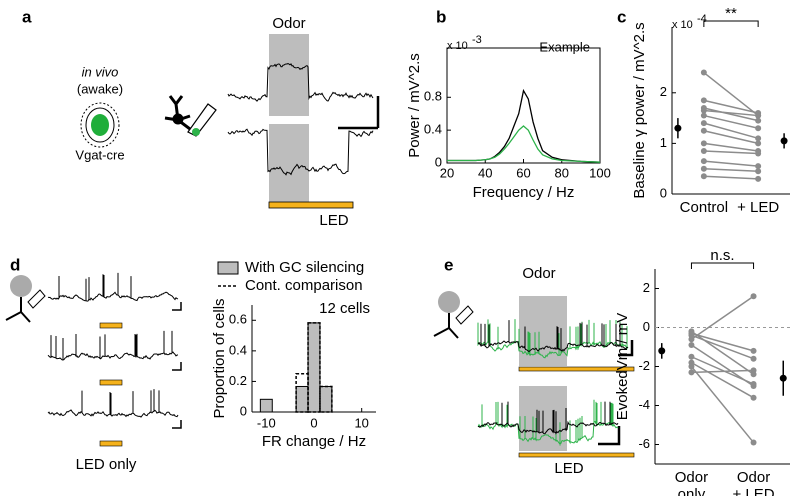  I want to click on strain-label: Vgat-cre, so click(99, 154).